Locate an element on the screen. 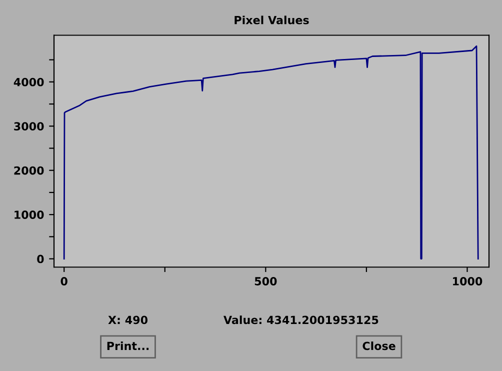  y-tick-label: 1000 is located at coordinates (29, 214).